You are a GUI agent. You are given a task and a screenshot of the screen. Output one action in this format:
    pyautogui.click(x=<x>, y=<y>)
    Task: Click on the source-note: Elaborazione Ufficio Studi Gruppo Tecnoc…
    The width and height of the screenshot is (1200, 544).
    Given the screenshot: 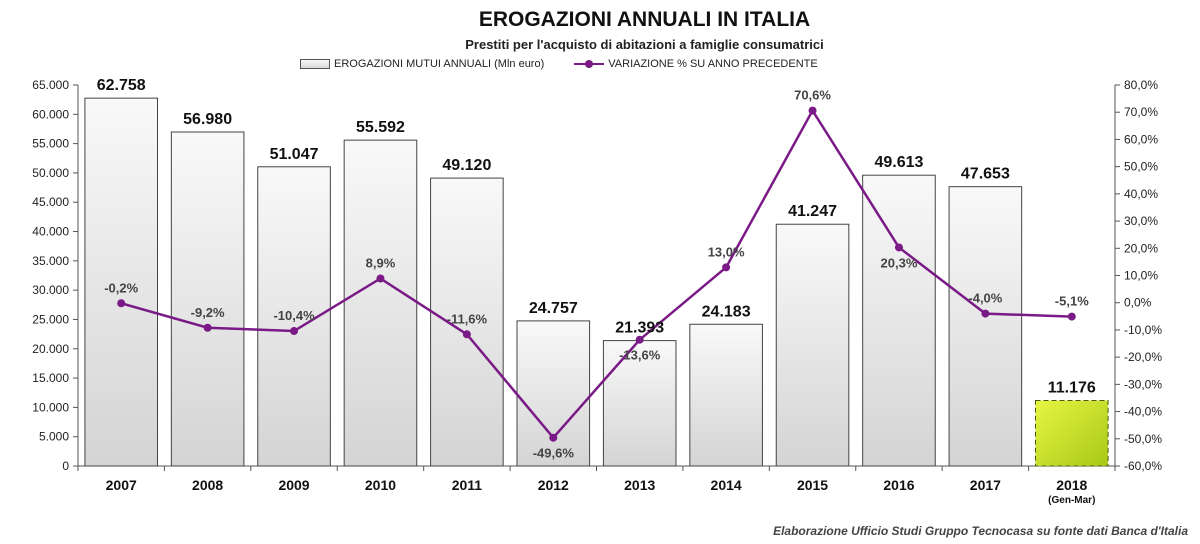 What is the action you would take?
    pyautogui.click(x=980, y=531)
    